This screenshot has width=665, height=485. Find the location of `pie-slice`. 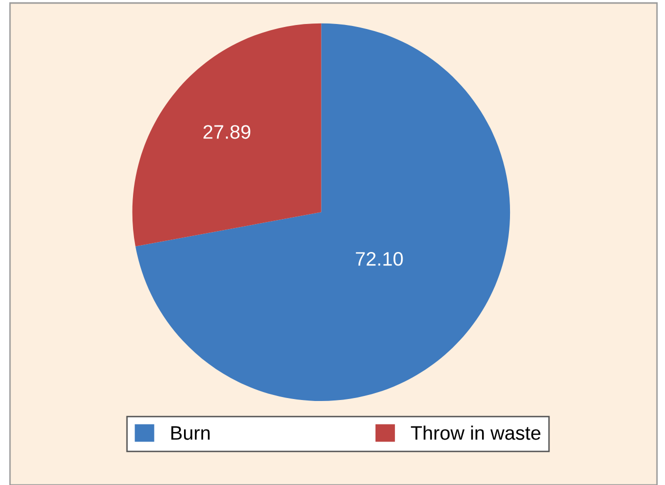

pie-slice is located at coordinates (227, 134).